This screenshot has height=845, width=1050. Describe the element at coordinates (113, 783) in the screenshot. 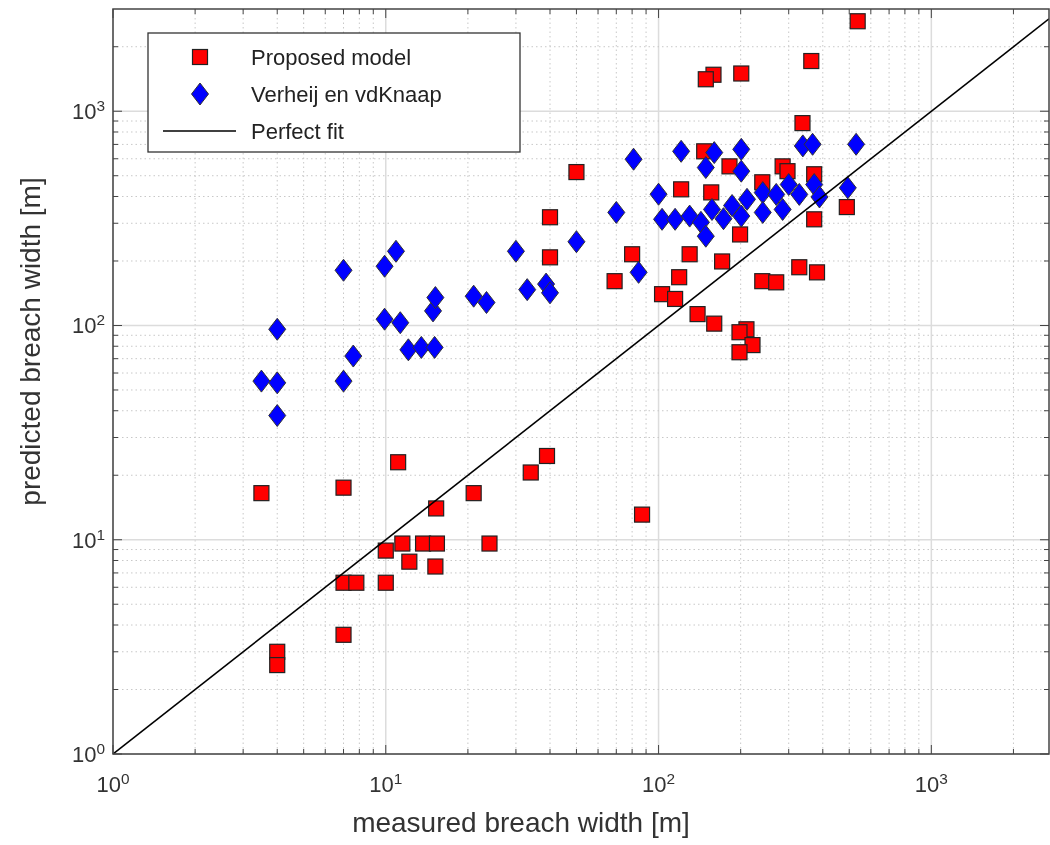

I see `x-tick-label: 10$^{0}$` at that location.